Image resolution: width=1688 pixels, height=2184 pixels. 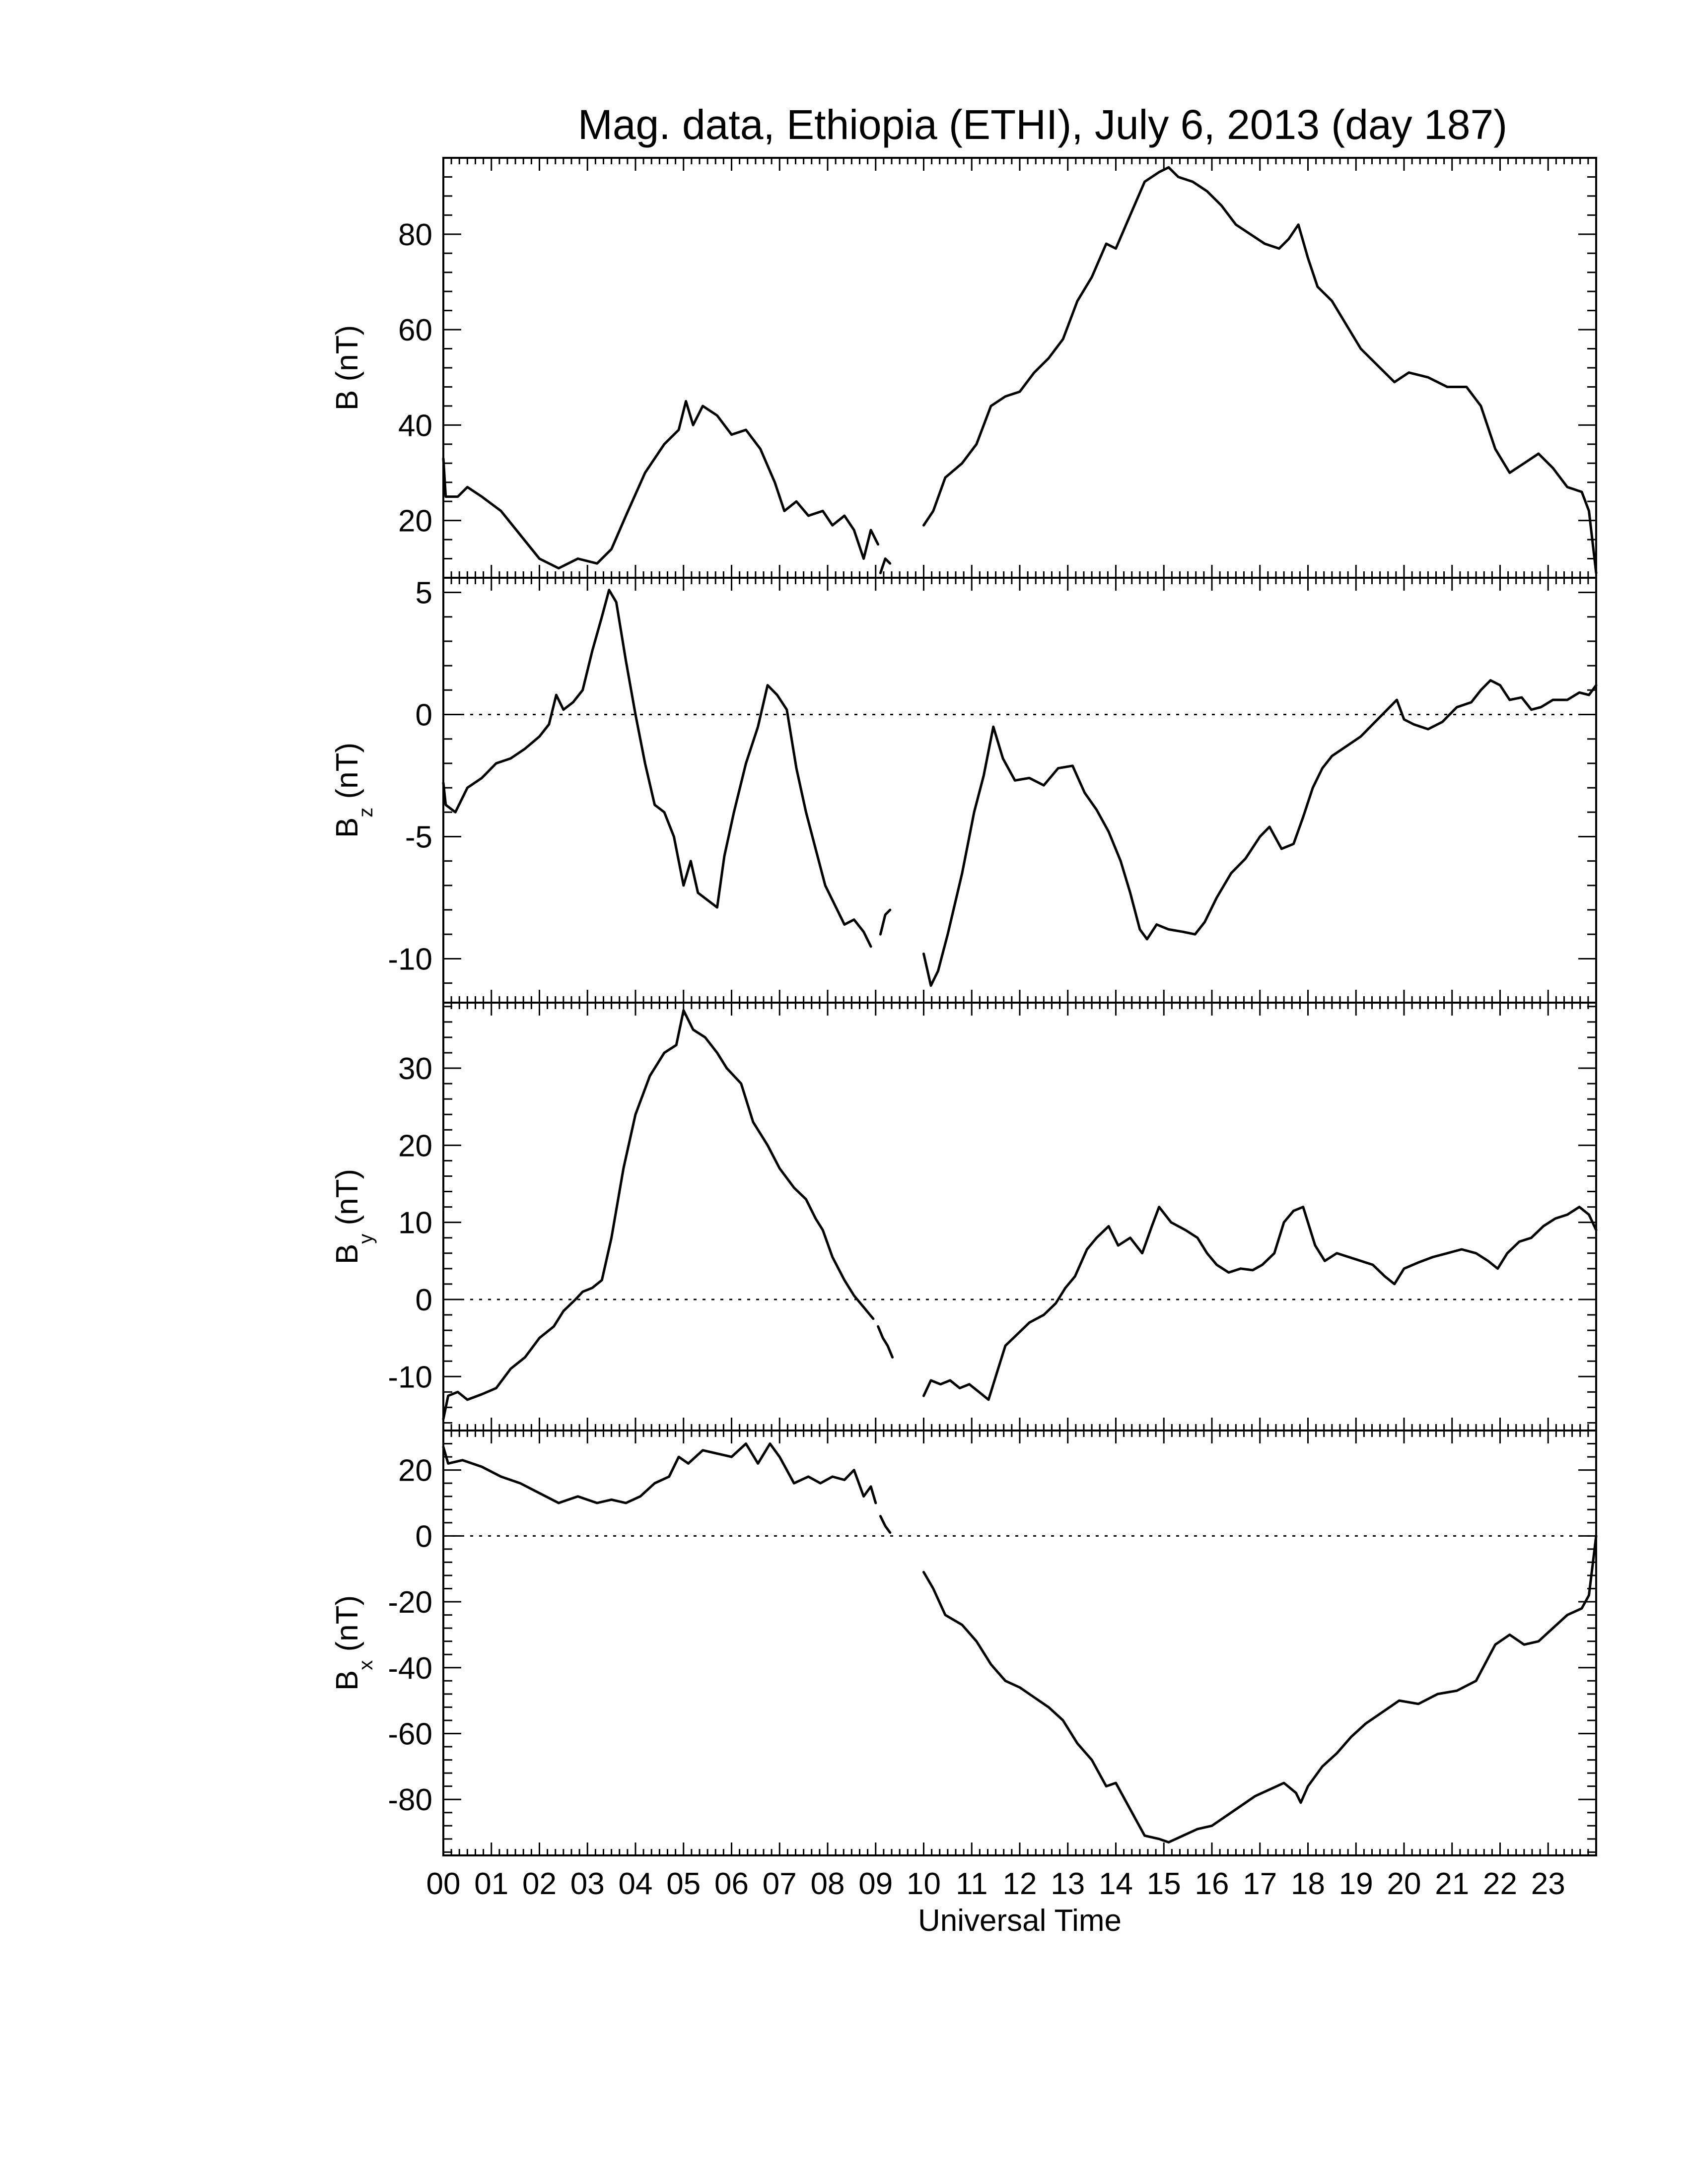 I want to click on x-tick-label: 05, so click(x=683, y=1884).